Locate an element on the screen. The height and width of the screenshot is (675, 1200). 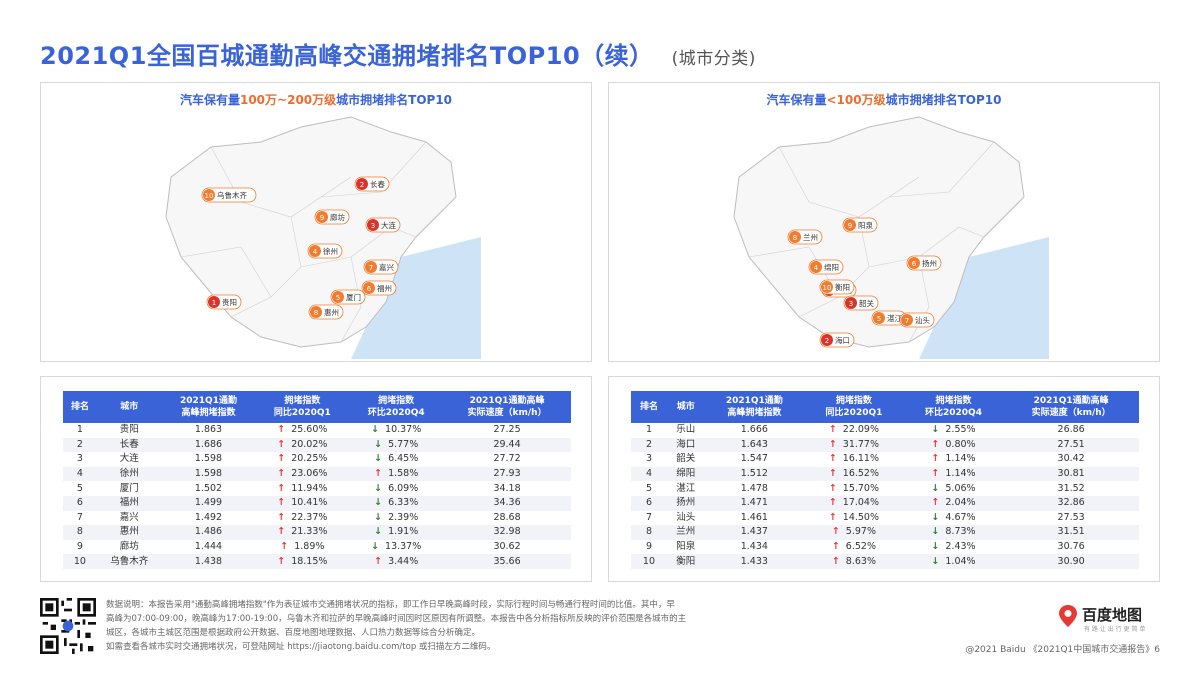
index-cell: 1.502 is located at coordinates (208, 488).